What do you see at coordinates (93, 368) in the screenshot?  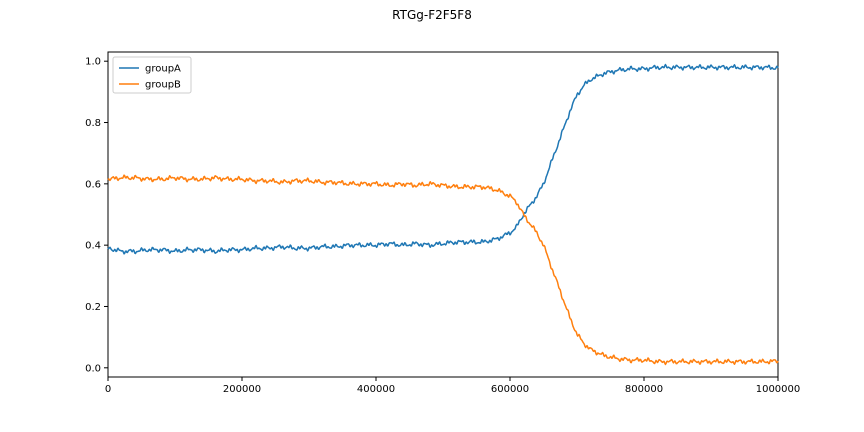 I see `y-tick-label: 0.0` at bounding box center [93, 368].